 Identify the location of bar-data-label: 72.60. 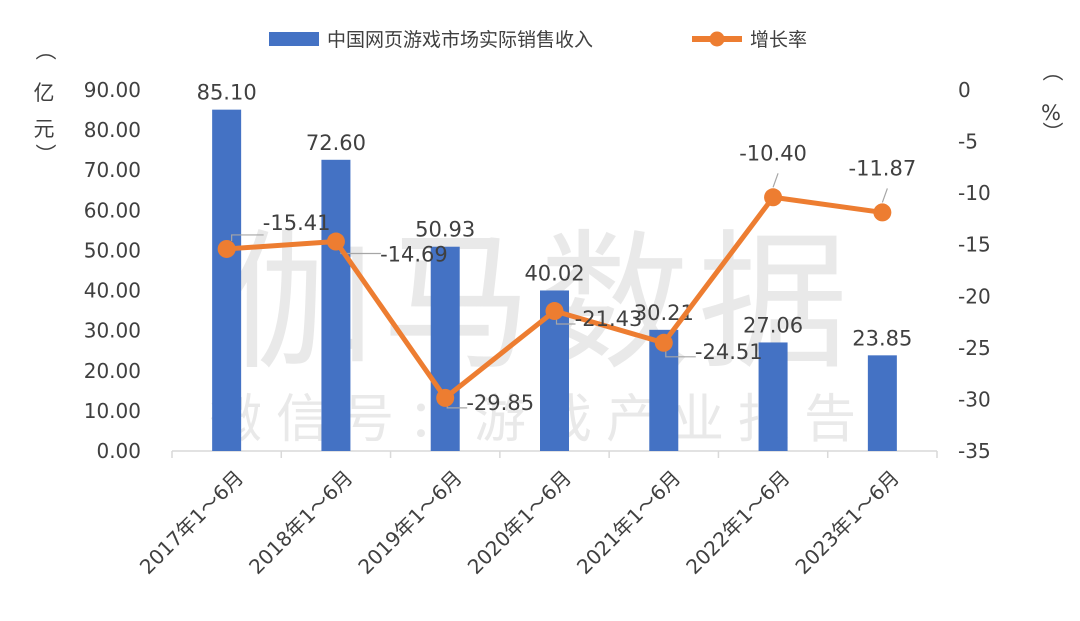
(336, 143).